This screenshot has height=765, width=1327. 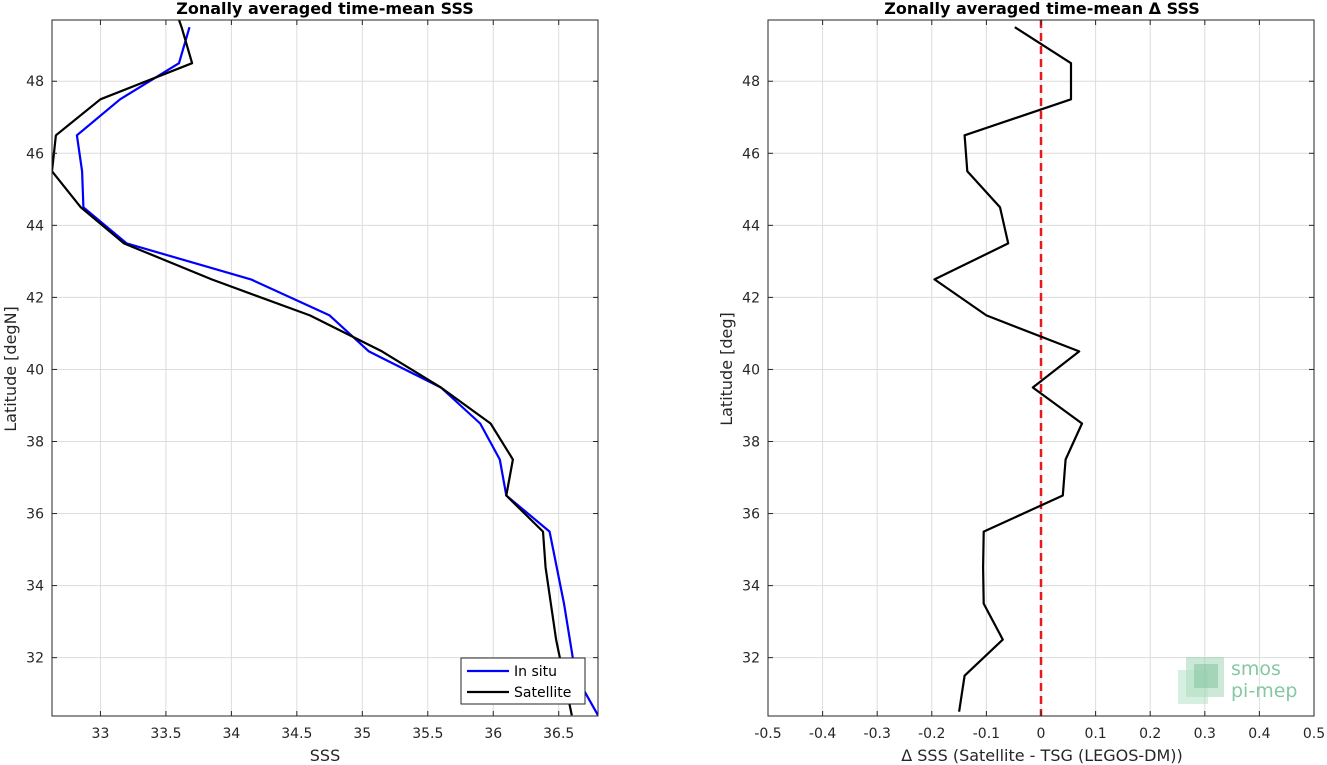 What do you see at coordinates (1314, 734) in the screenshot?
I see `right-x-tick-label: 0.5` at bounding box center [1314, 734].